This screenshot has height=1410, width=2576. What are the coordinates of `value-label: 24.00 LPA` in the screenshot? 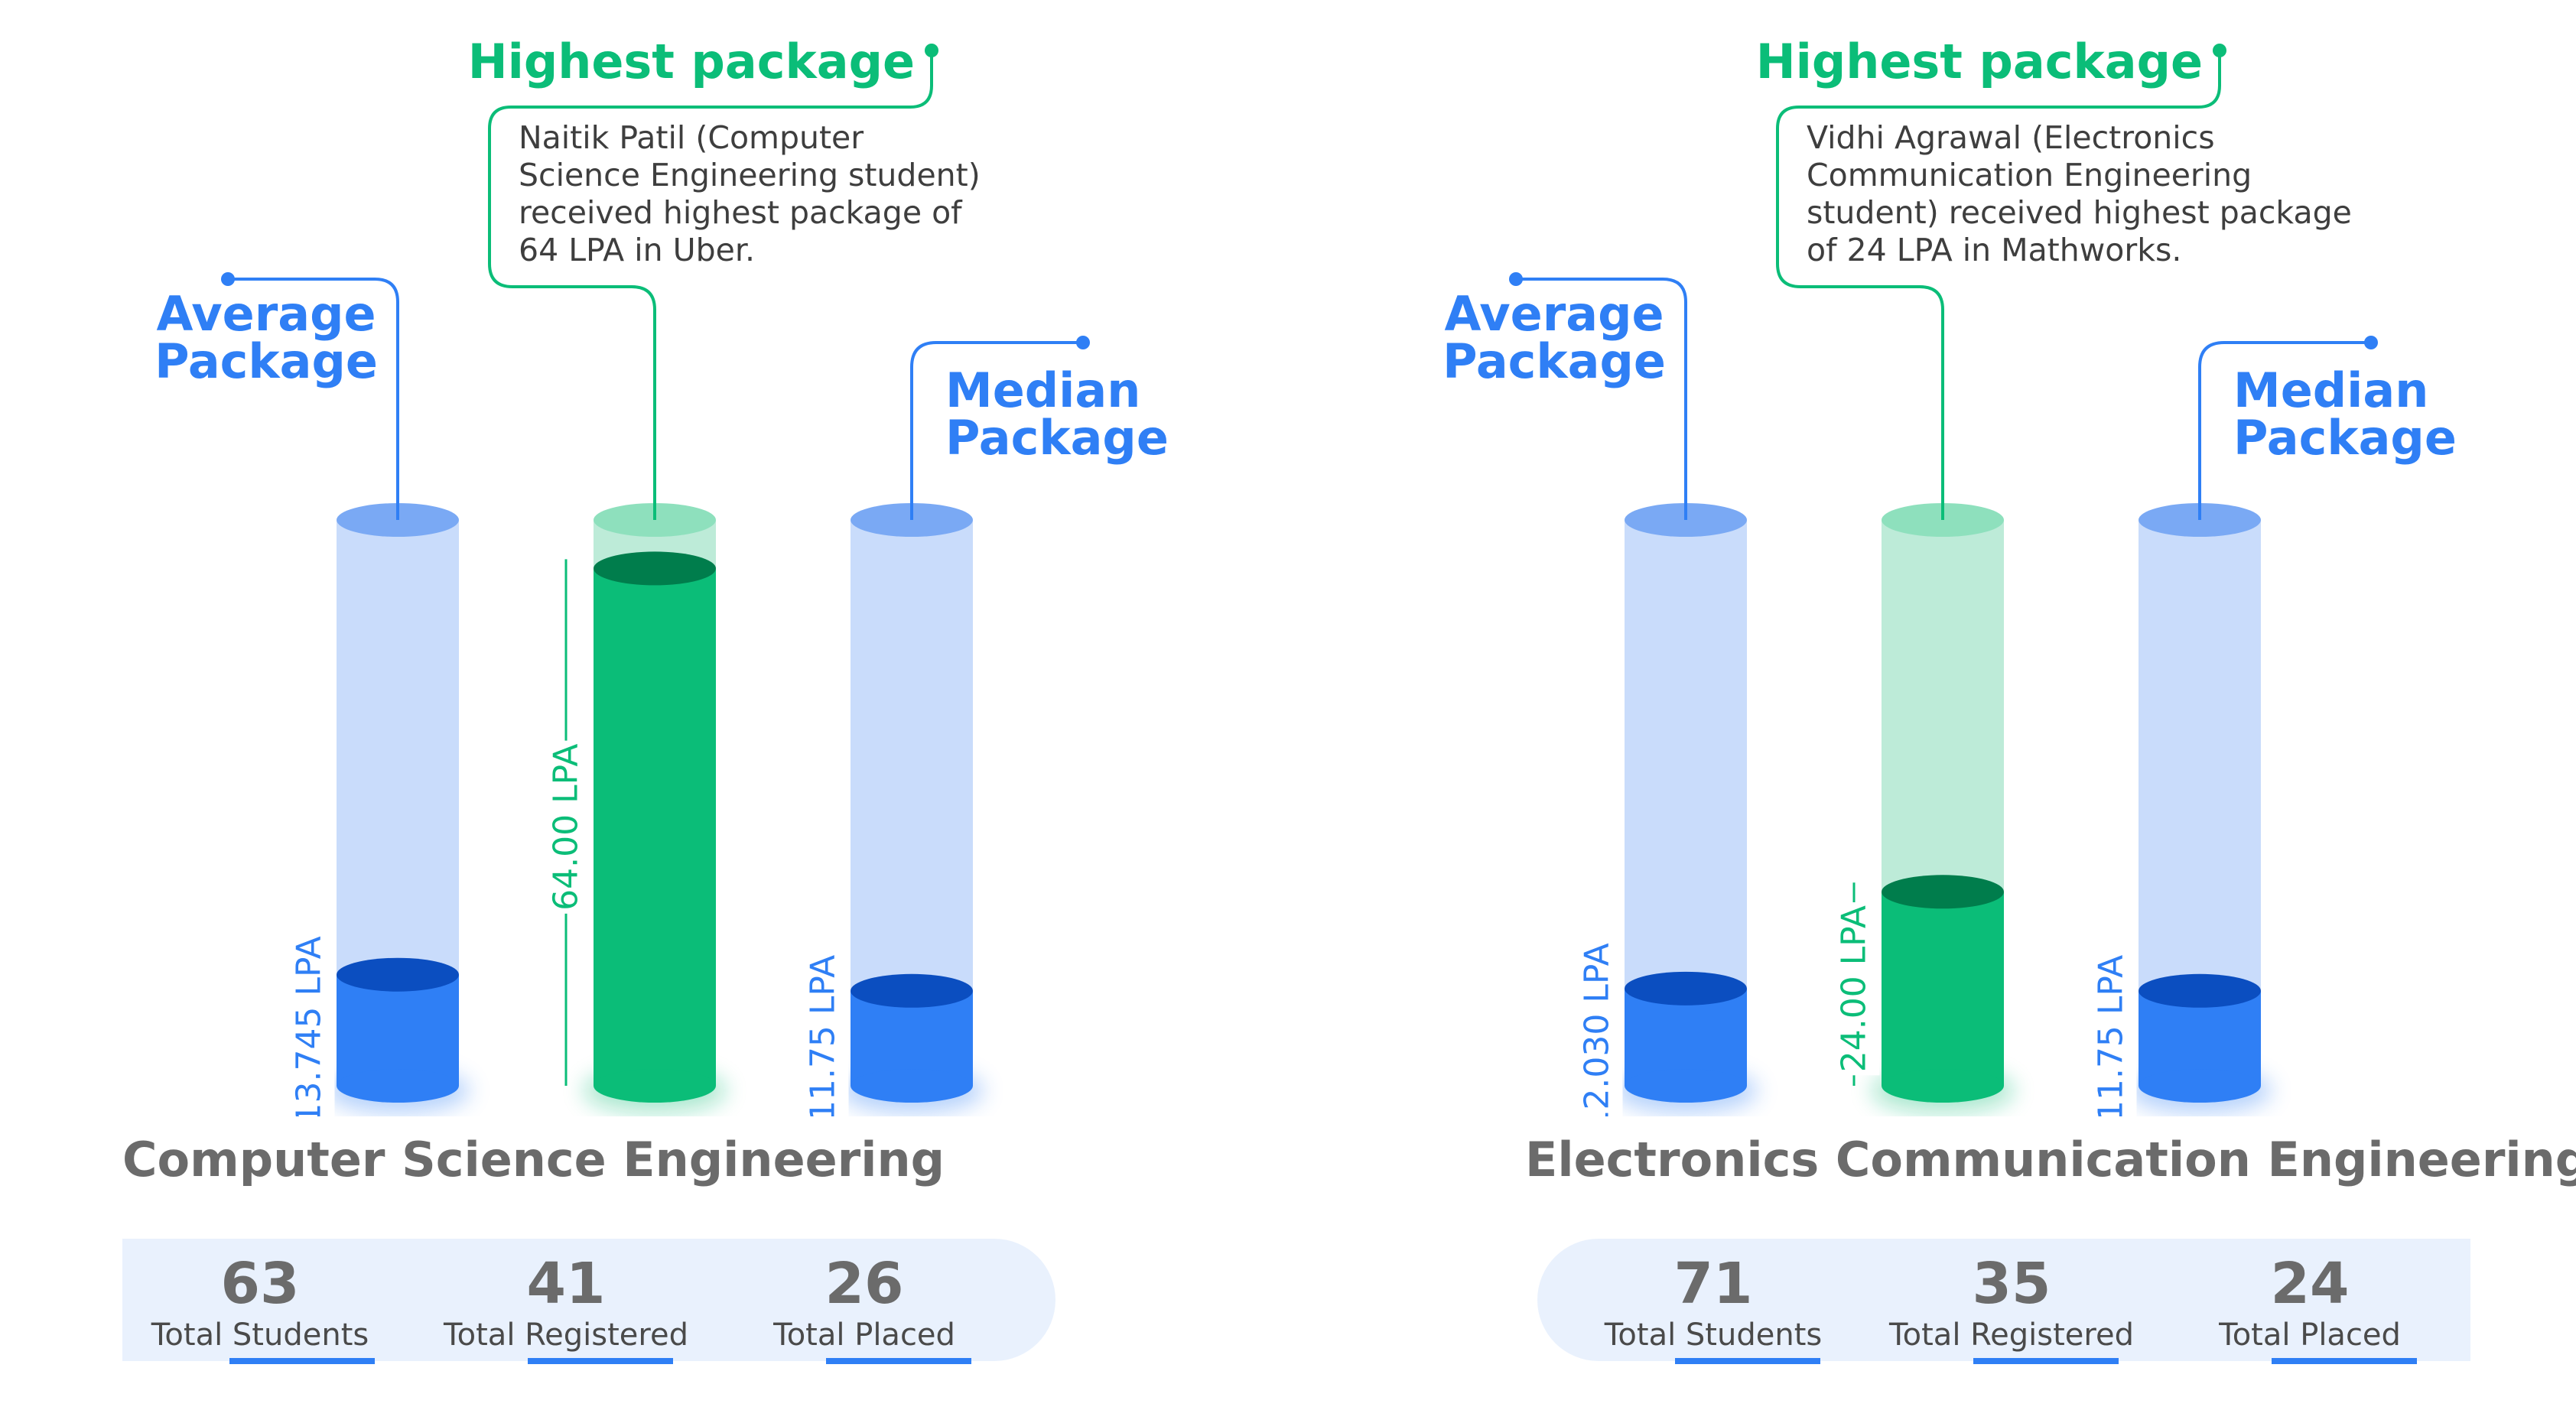 It's located at (1854, 988).